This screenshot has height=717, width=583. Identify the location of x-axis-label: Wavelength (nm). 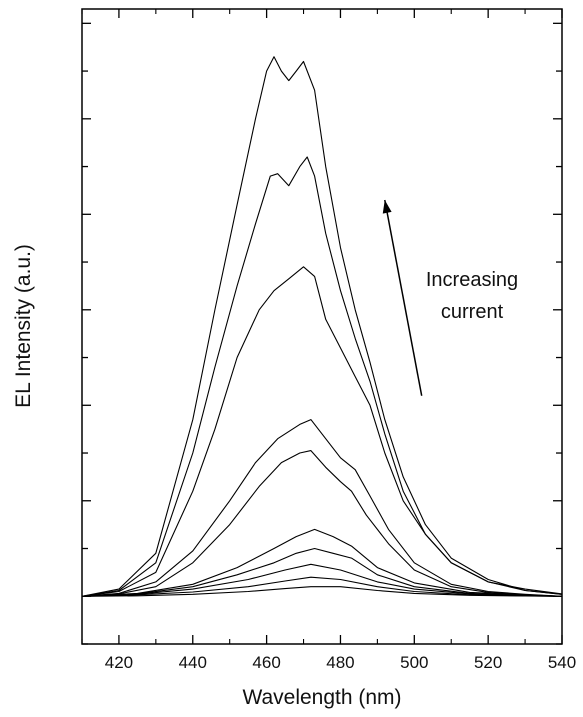
(321, 697).